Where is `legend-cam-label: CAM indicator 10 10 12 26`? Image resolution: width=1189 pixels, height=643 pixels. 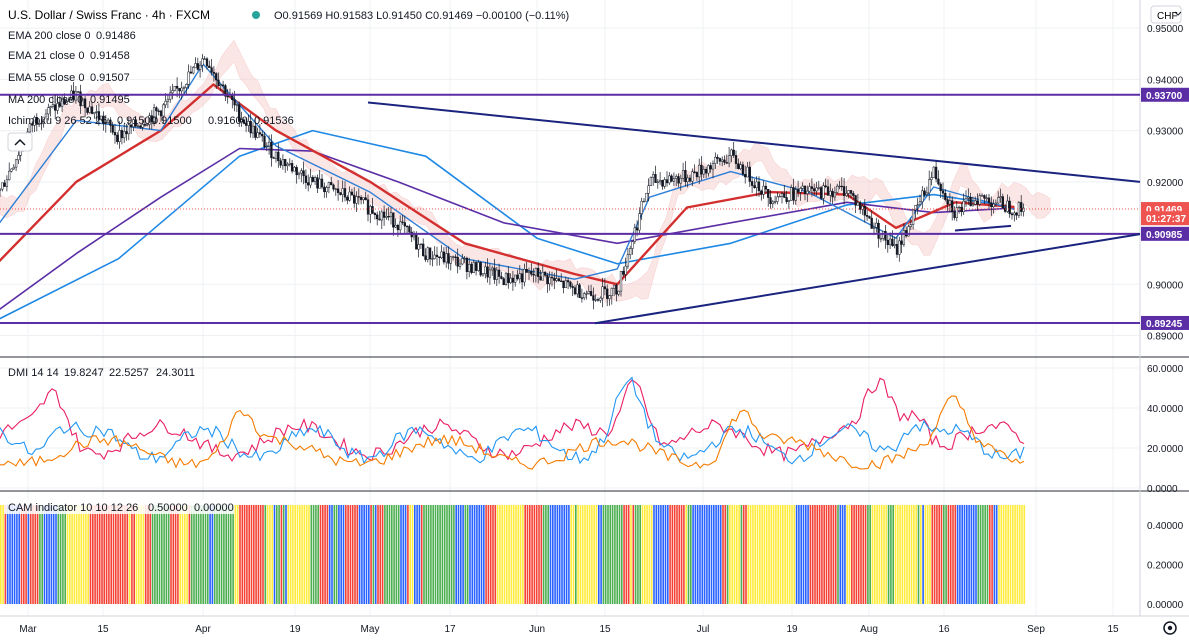 legend-cam-label: CAM indicator 10 10 12 26 is located at coordinates (73, 508).